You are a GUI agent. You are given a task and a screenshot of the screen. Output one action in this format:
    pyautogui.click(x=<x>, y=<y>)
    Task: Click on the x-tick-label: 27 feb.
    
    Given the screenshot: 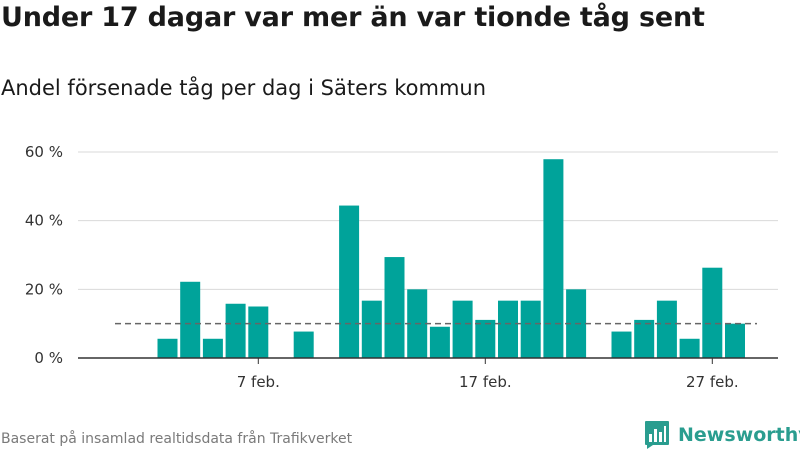 What is the action you would take?
    pyautogui.click(x=712, y=382)
    